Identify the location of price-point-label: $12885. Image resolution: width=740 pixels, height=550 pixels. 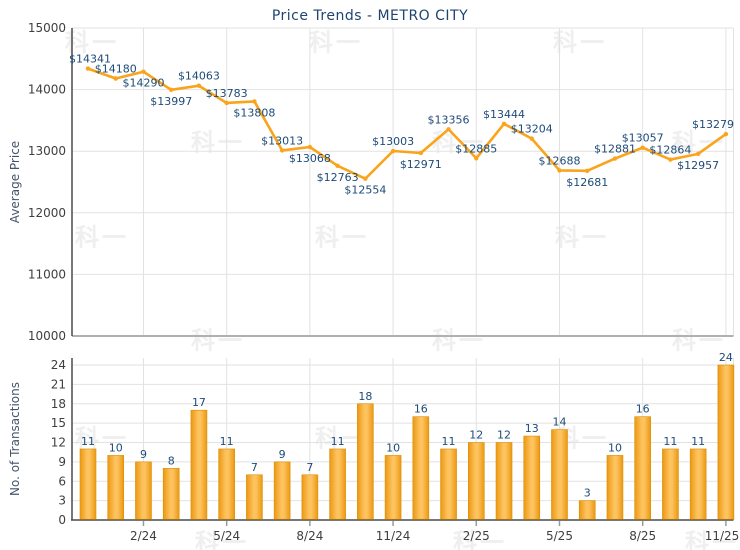
(476, 148).